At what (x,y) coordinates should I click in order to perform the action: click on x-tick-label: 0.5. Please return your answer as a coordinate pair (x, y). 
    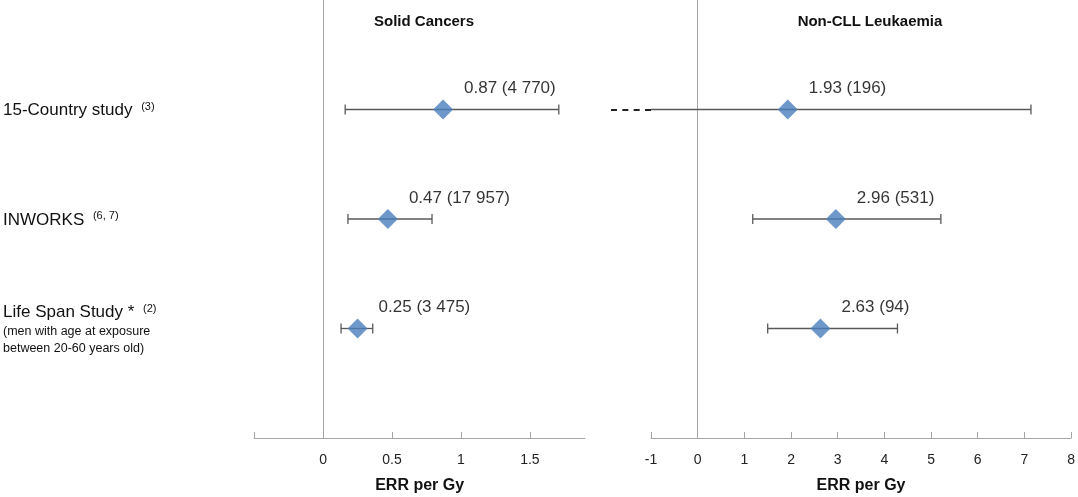
    Looking at the image, I should click on (392, 459).